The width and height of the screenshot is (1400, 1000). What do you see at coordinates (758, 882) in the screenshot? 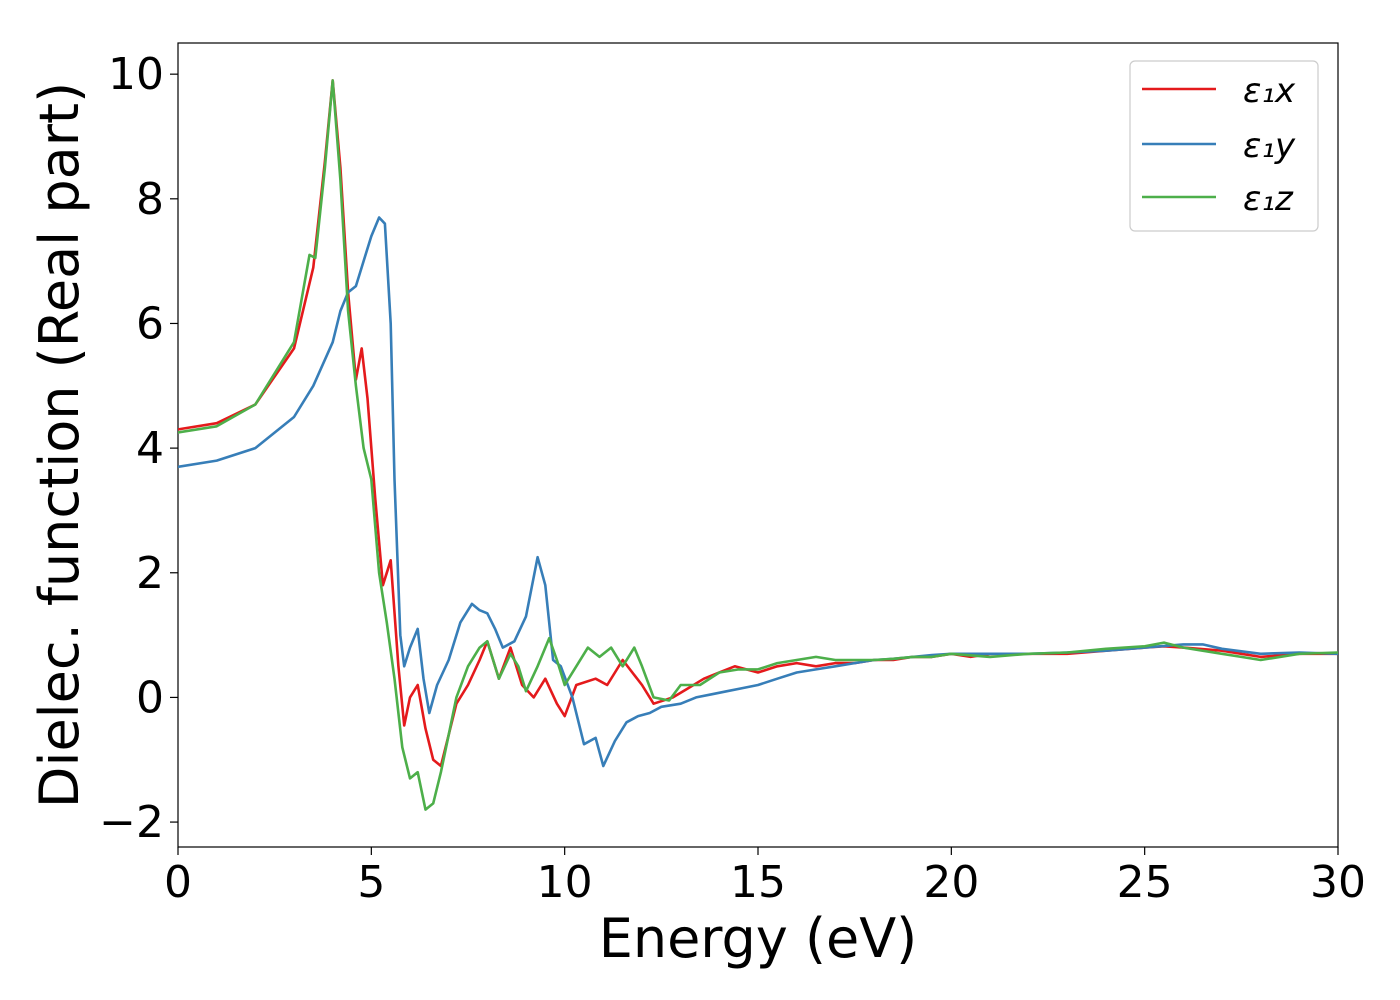
I see `x-tick-label: 15` at bounding box center [758, 882].